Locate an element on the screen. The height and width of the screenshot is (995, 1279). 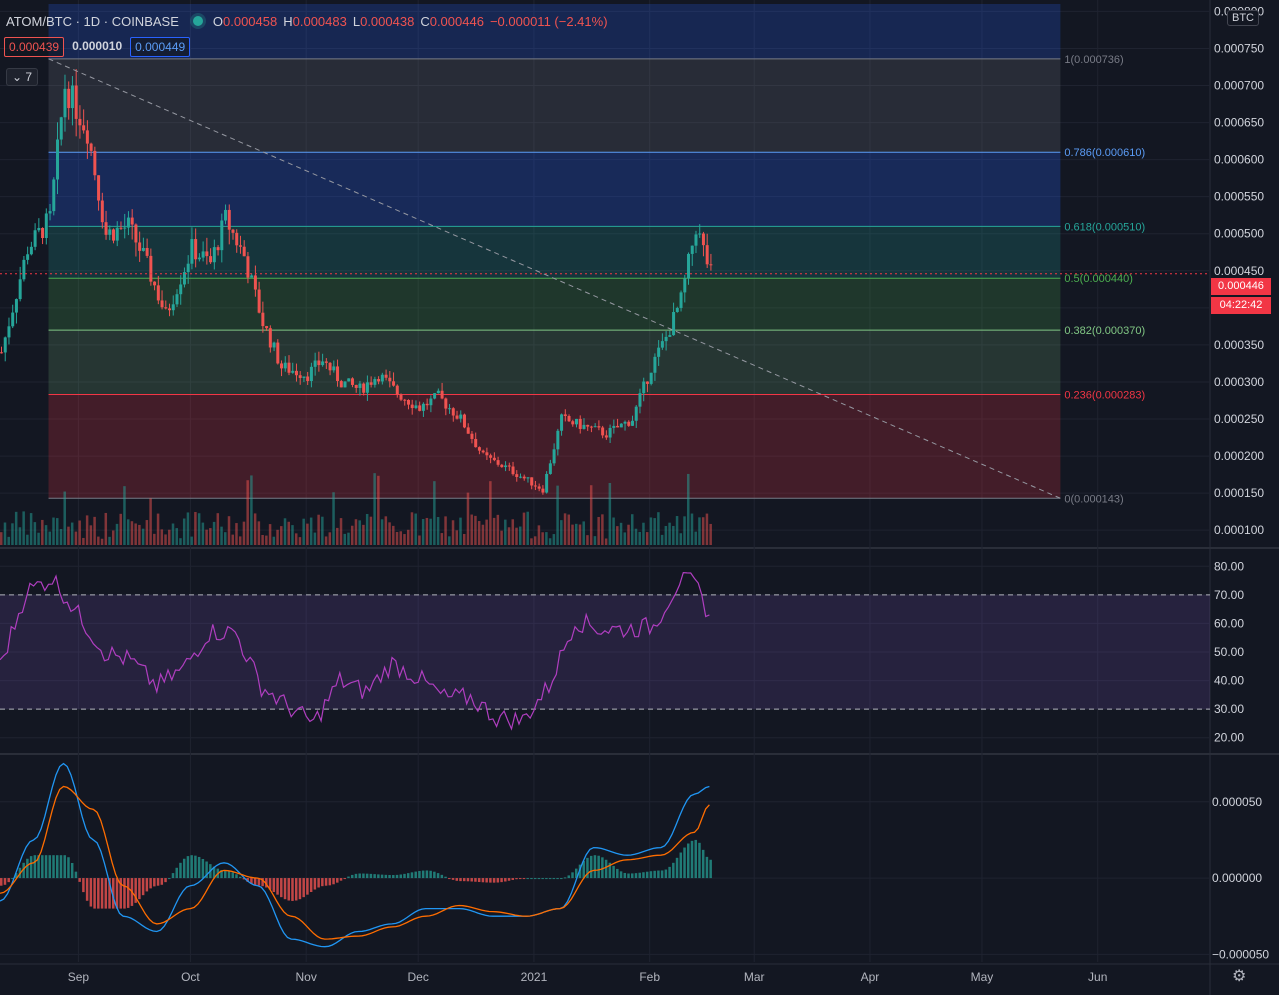
ask-button: 0.000449 is located at coordinates (160, 47).